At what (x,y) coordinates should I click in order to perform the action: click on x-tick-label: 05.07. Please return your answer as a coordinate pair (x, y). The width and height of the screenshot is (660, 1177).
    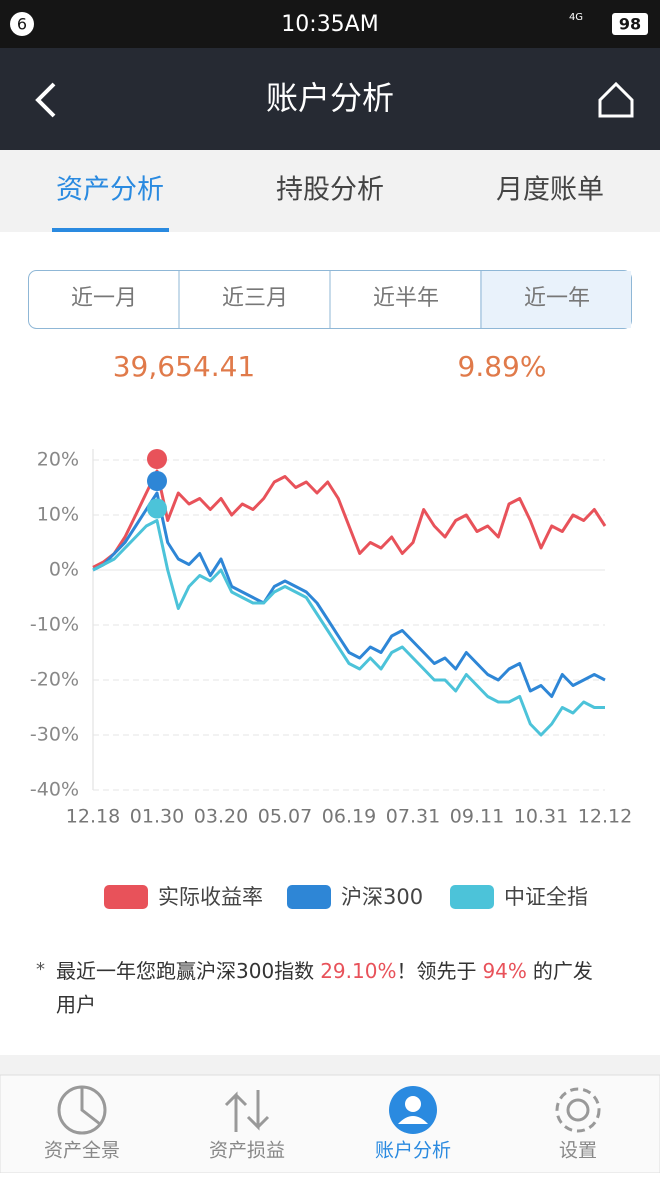
    Looking at the image, I should click on (285, 817).